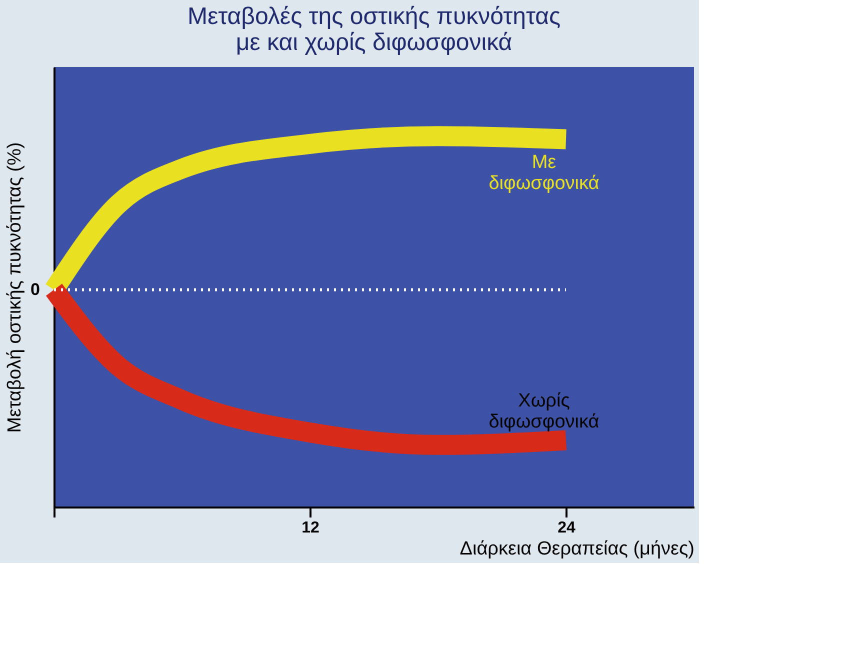 The image size is (855, 666). What do you see at coordinates (577, 549) in the screenshot?
I see `x-axis-title: Διάρκεια Θεραπείας (μήνες)` at bounding box center [577, 549].